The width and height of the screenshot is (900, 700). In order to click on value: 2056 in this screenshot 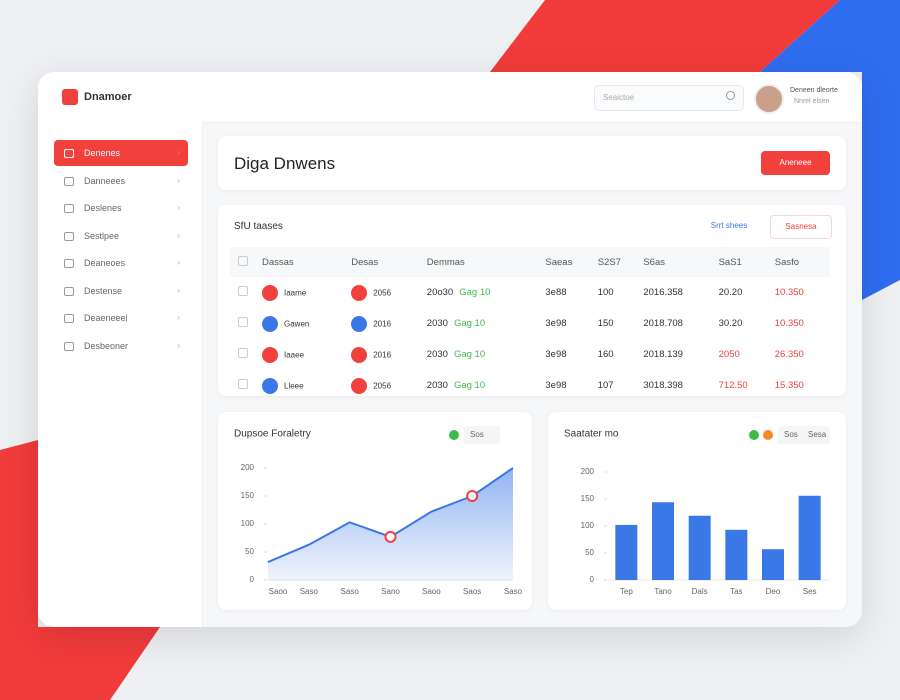, I will do `click(382, 293)`.